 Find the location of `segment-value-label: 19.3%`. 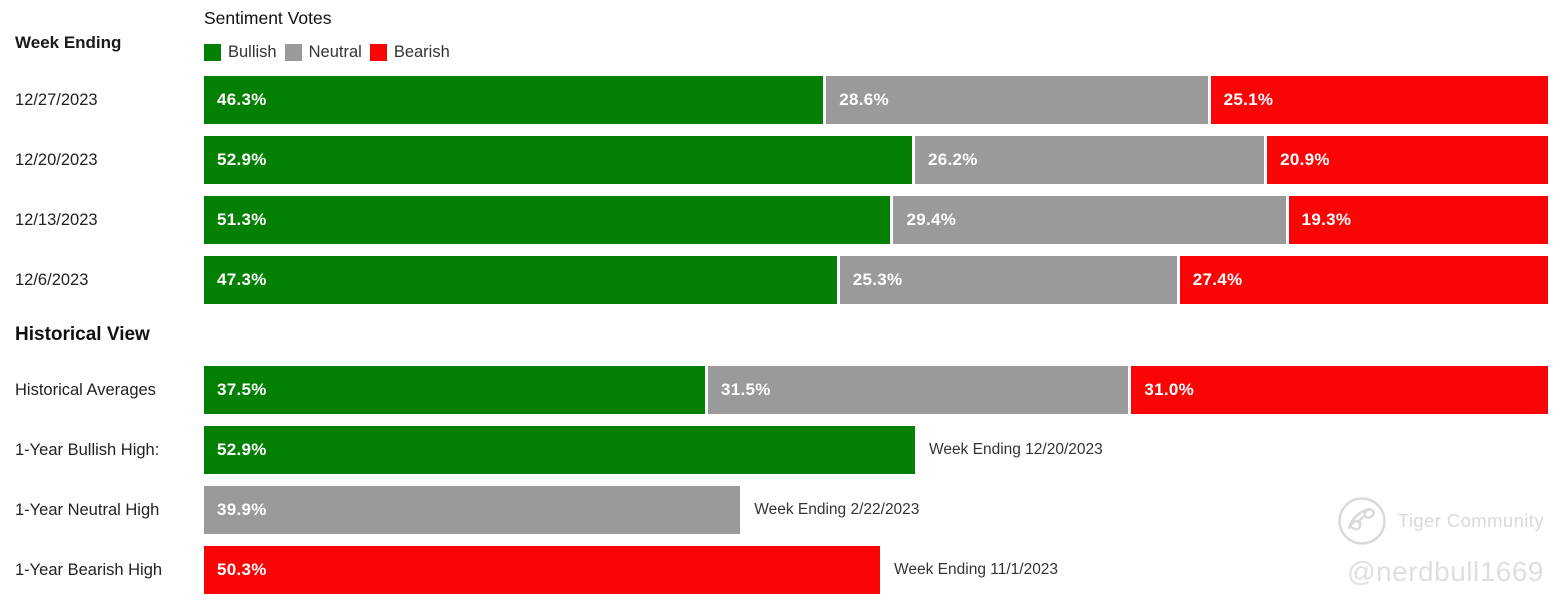

segment-value-label: 19.3% is located at coordinates (1326, 219).